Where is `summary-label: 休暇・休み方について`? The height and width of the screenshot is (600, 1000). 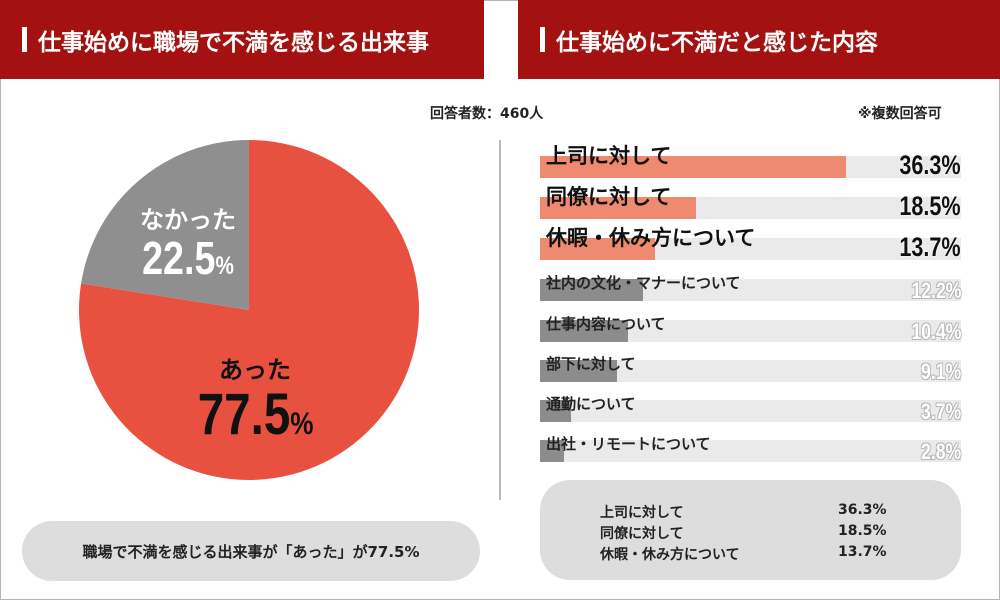 summary-label: 休暇・休み方について is located at coordinates (670, 555).